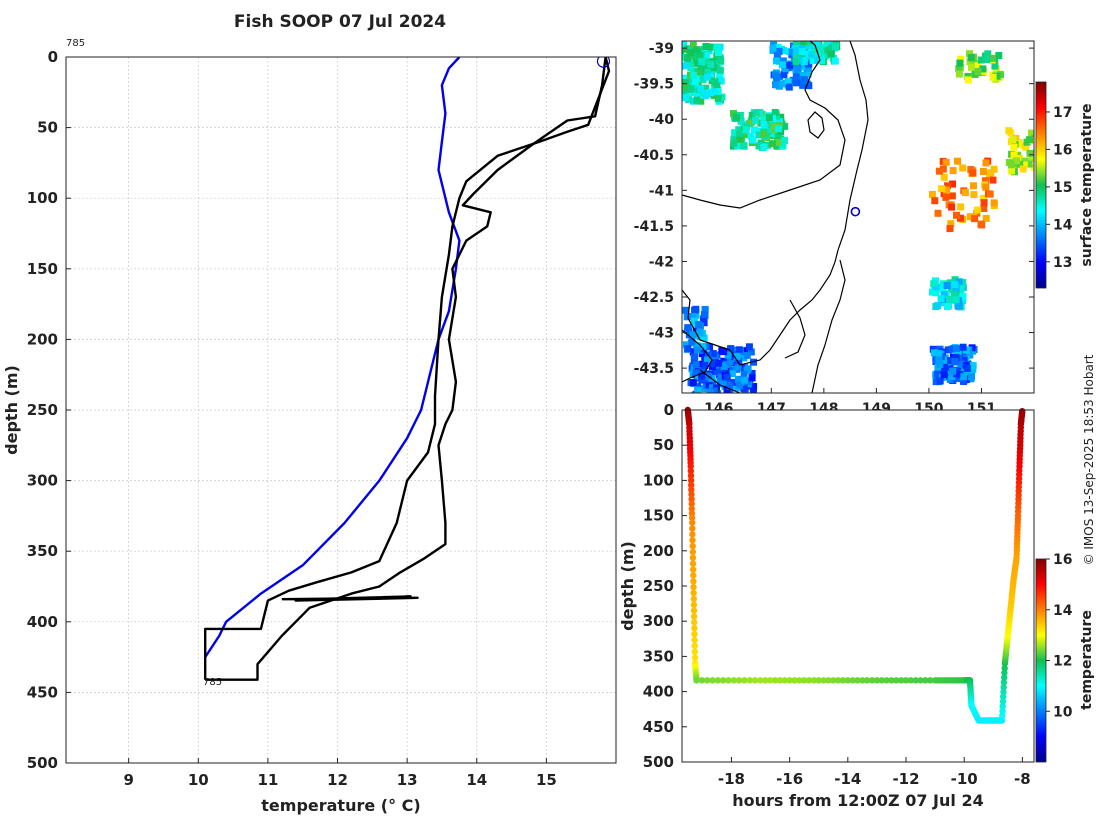 This screenshot has width=1100, height=820. I want to click on timeseries-x-tick-label: -14, so click(847, 779).